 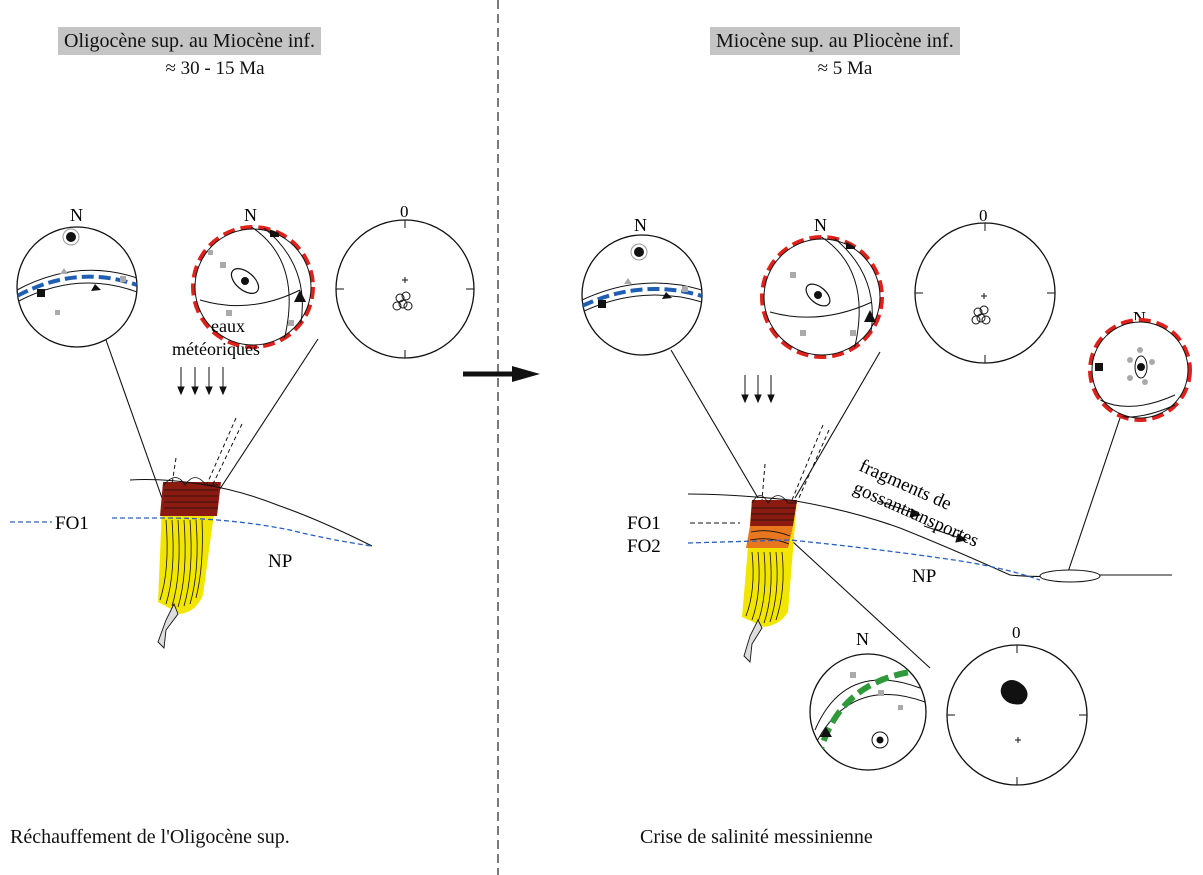 What do you see at coordinates (835, 41) in the screenshot?
I see `right-period-header: Miocène sup. au Pliocène inf.` at bounding box center [835, 41].